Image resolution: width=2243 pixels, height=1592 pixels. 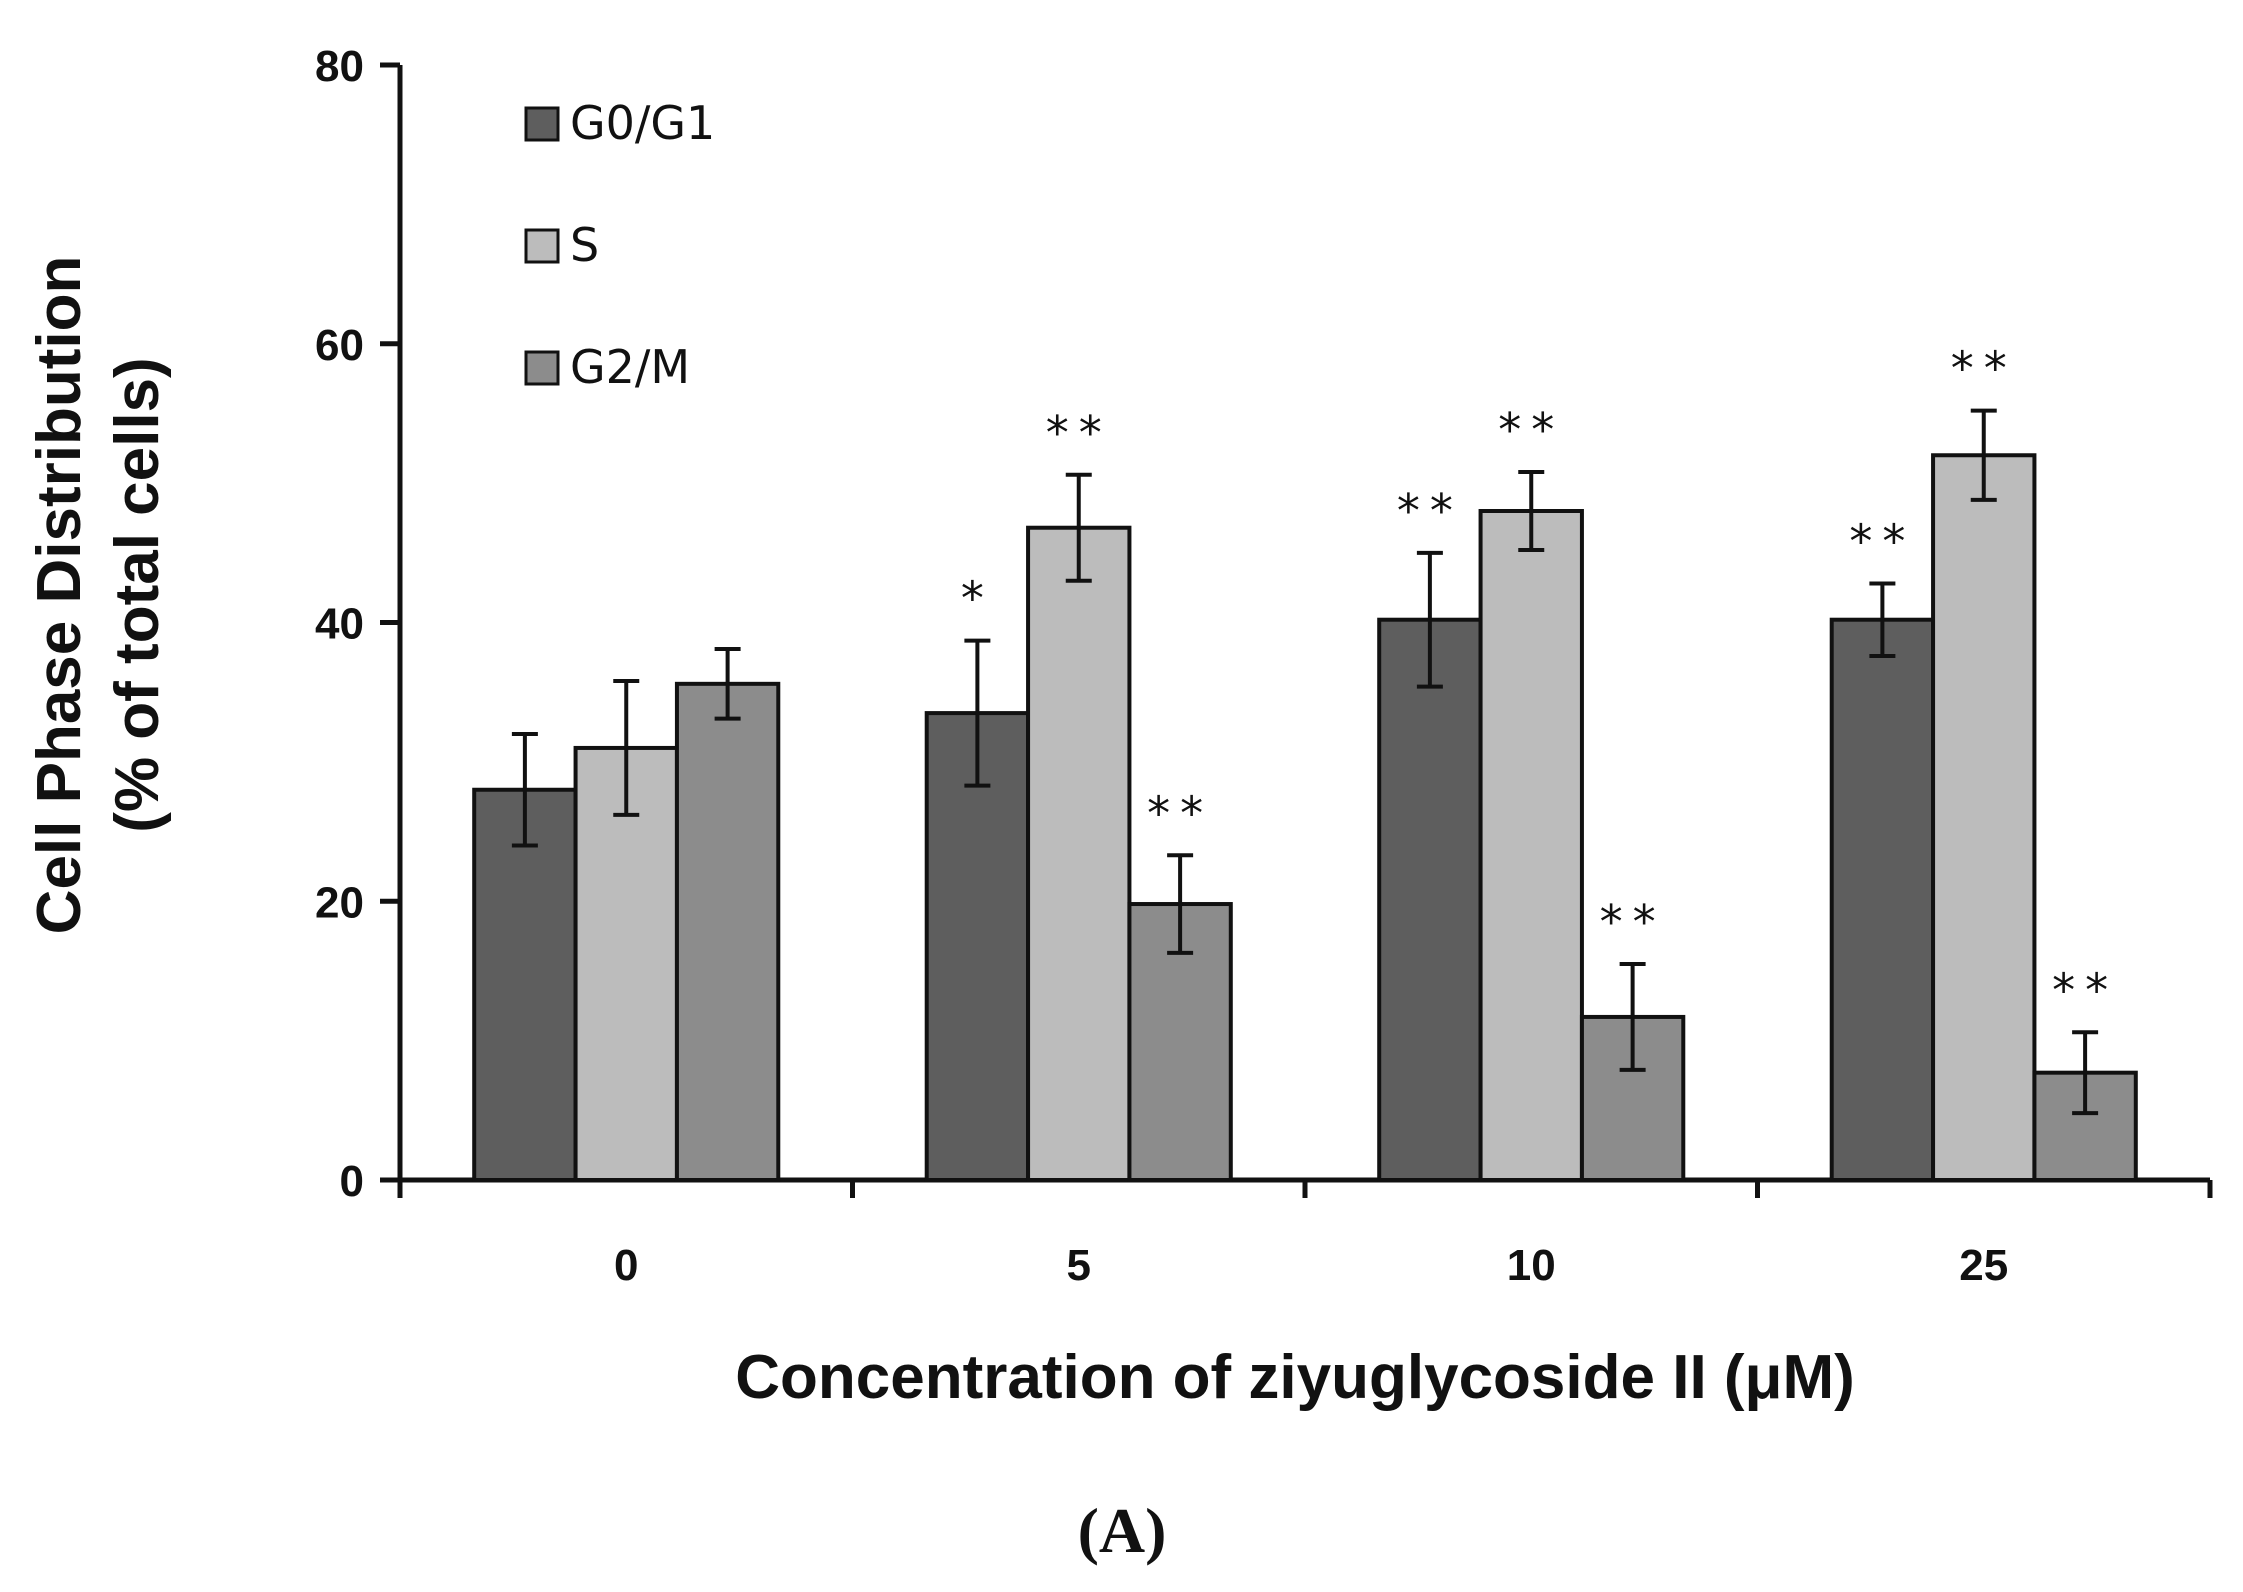 I want to click on significance-marker: *, so click(x=977, y=599).